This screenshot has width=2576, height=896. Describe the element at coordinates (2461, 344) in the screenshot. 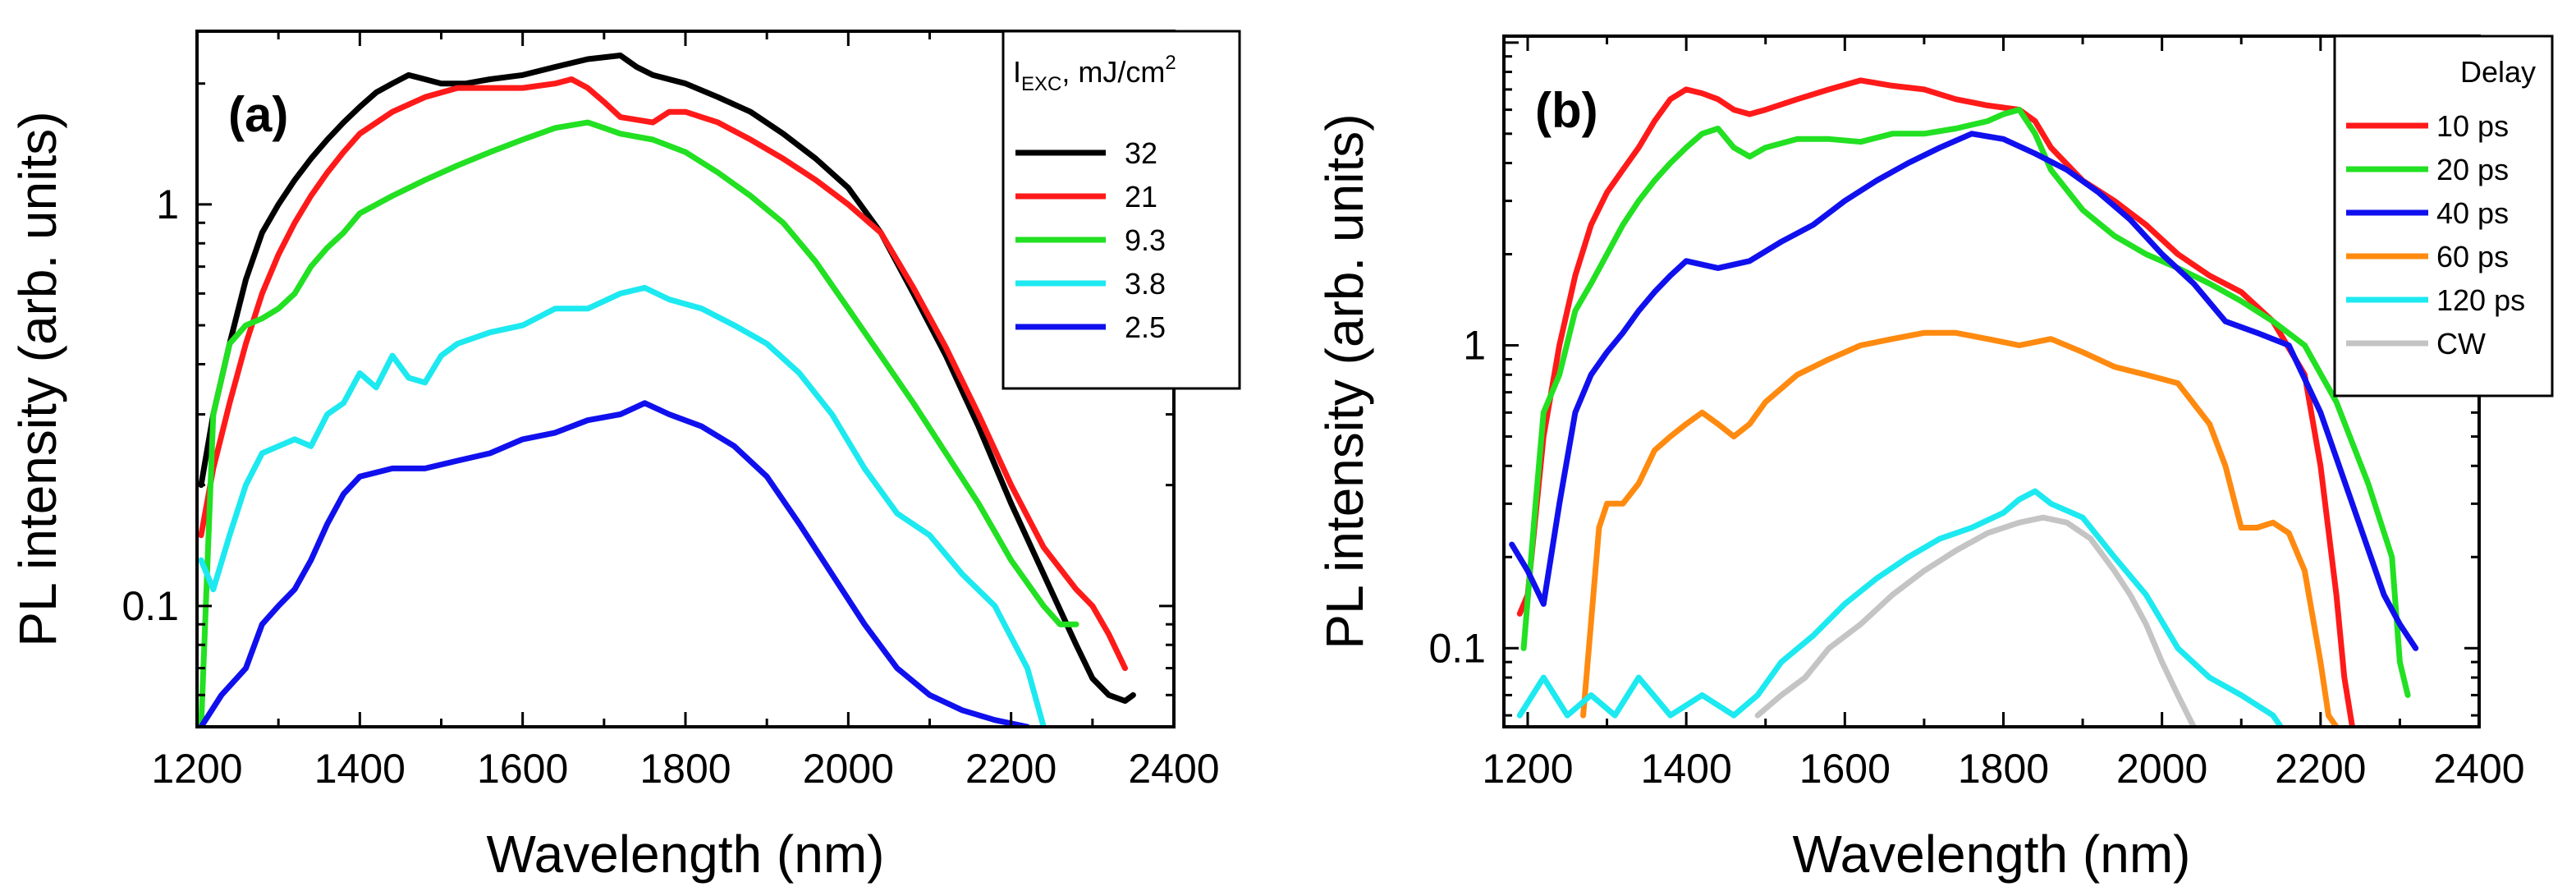

I see `legend-label: CW` at that location.